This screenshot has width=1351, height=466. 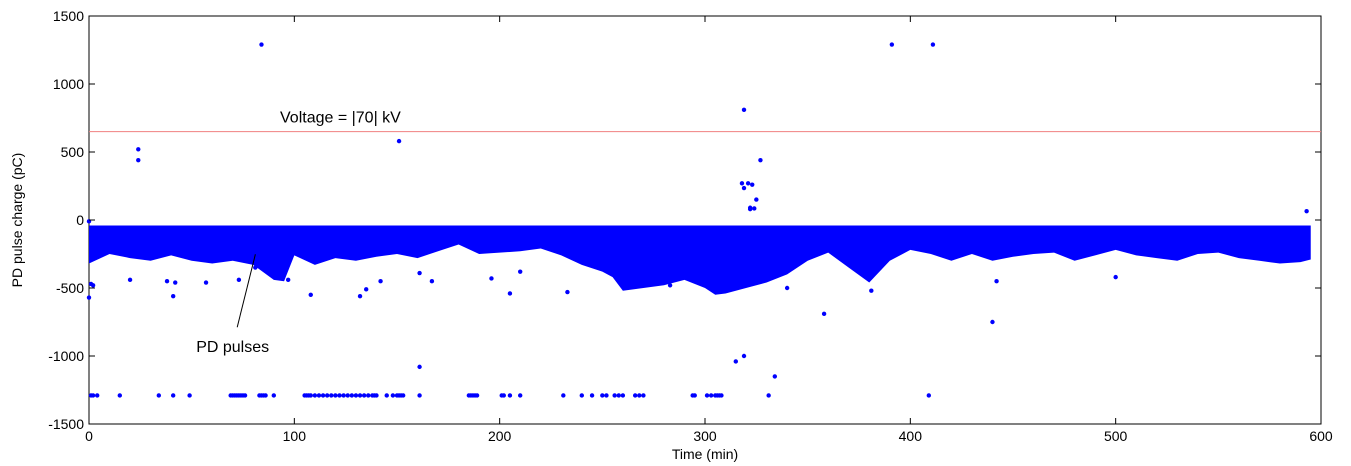 What do you see at coordinates (66, 356) in the screenshot?
I see `y-tick-label: -1000` at bounding box center [66, 356].